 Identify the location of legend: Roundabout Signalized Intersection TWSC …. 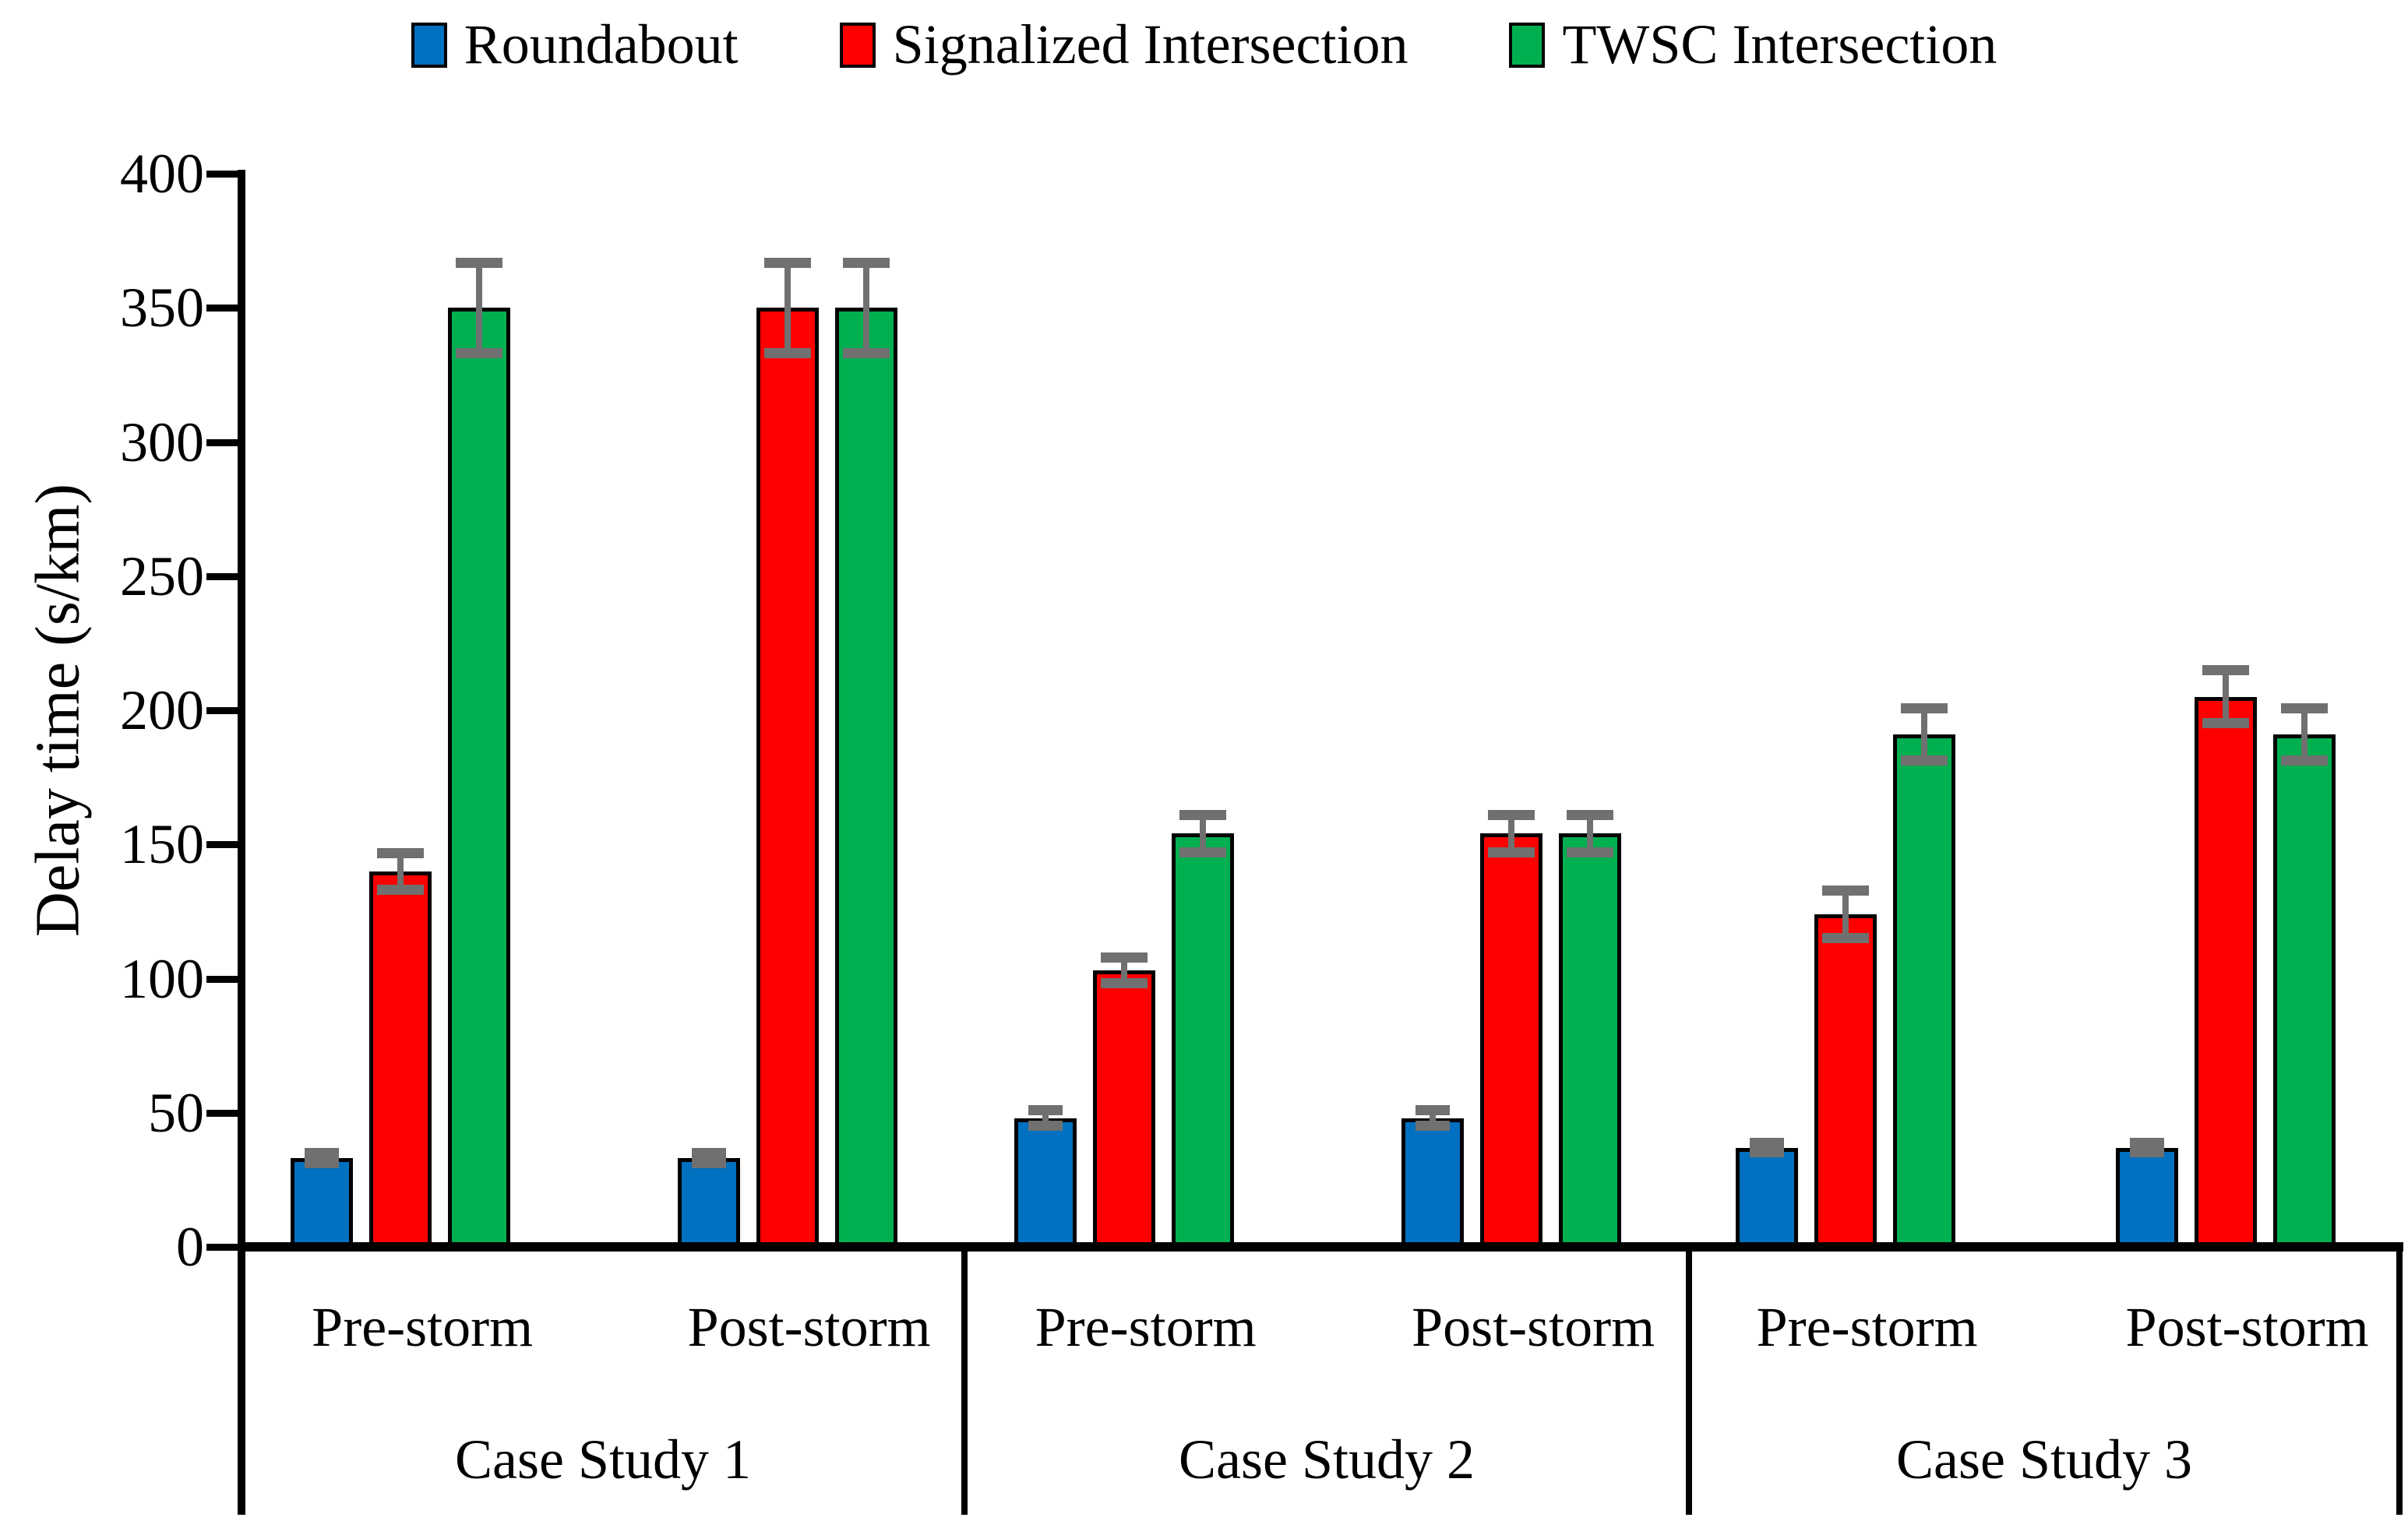
(1204, 44).